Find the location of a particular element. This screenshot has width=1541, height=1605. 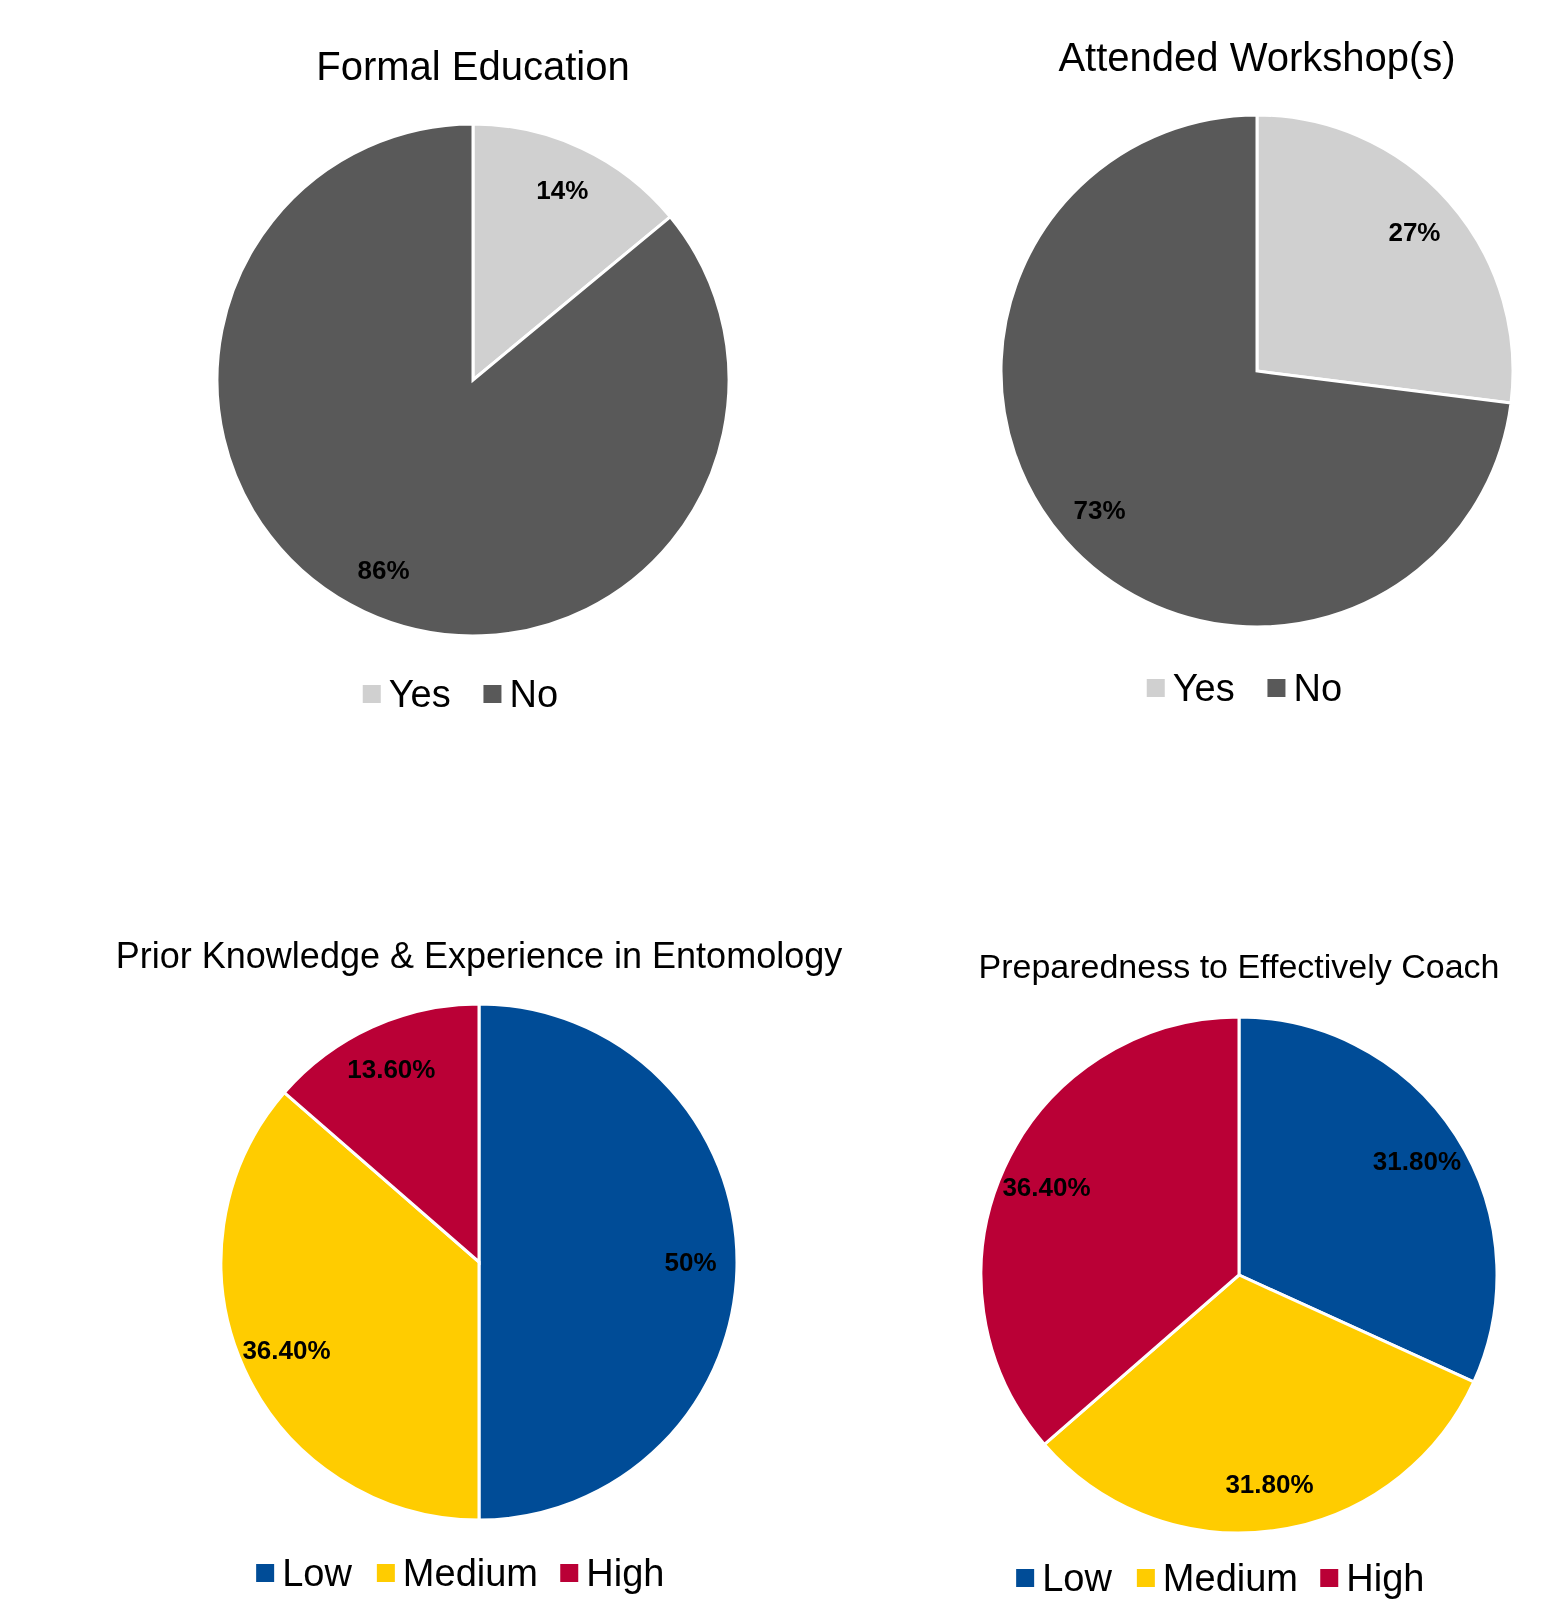

chart-title: Formal Education is located at coordinates (473, 66).